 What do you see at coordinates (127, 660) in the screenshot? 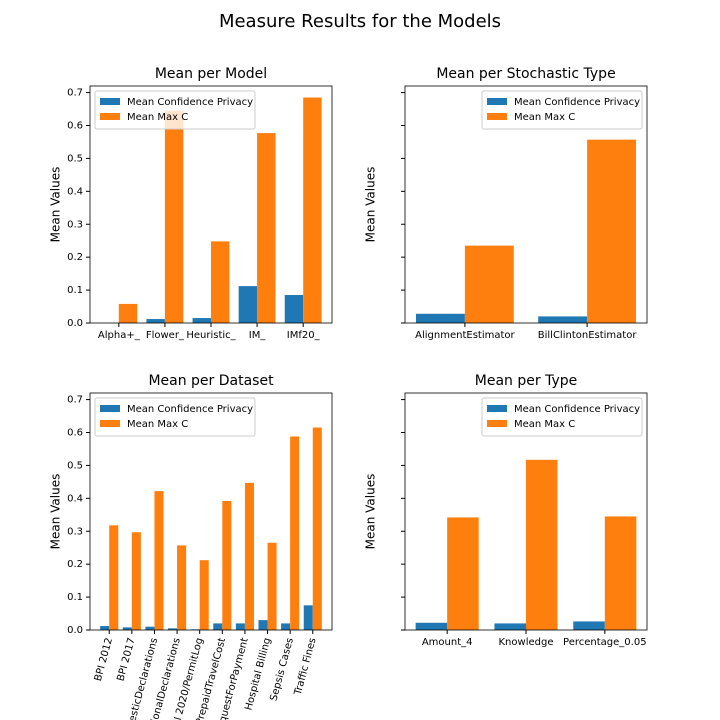
I see `x-tick-label: BPI 2017` at bounding box center [127, 660].